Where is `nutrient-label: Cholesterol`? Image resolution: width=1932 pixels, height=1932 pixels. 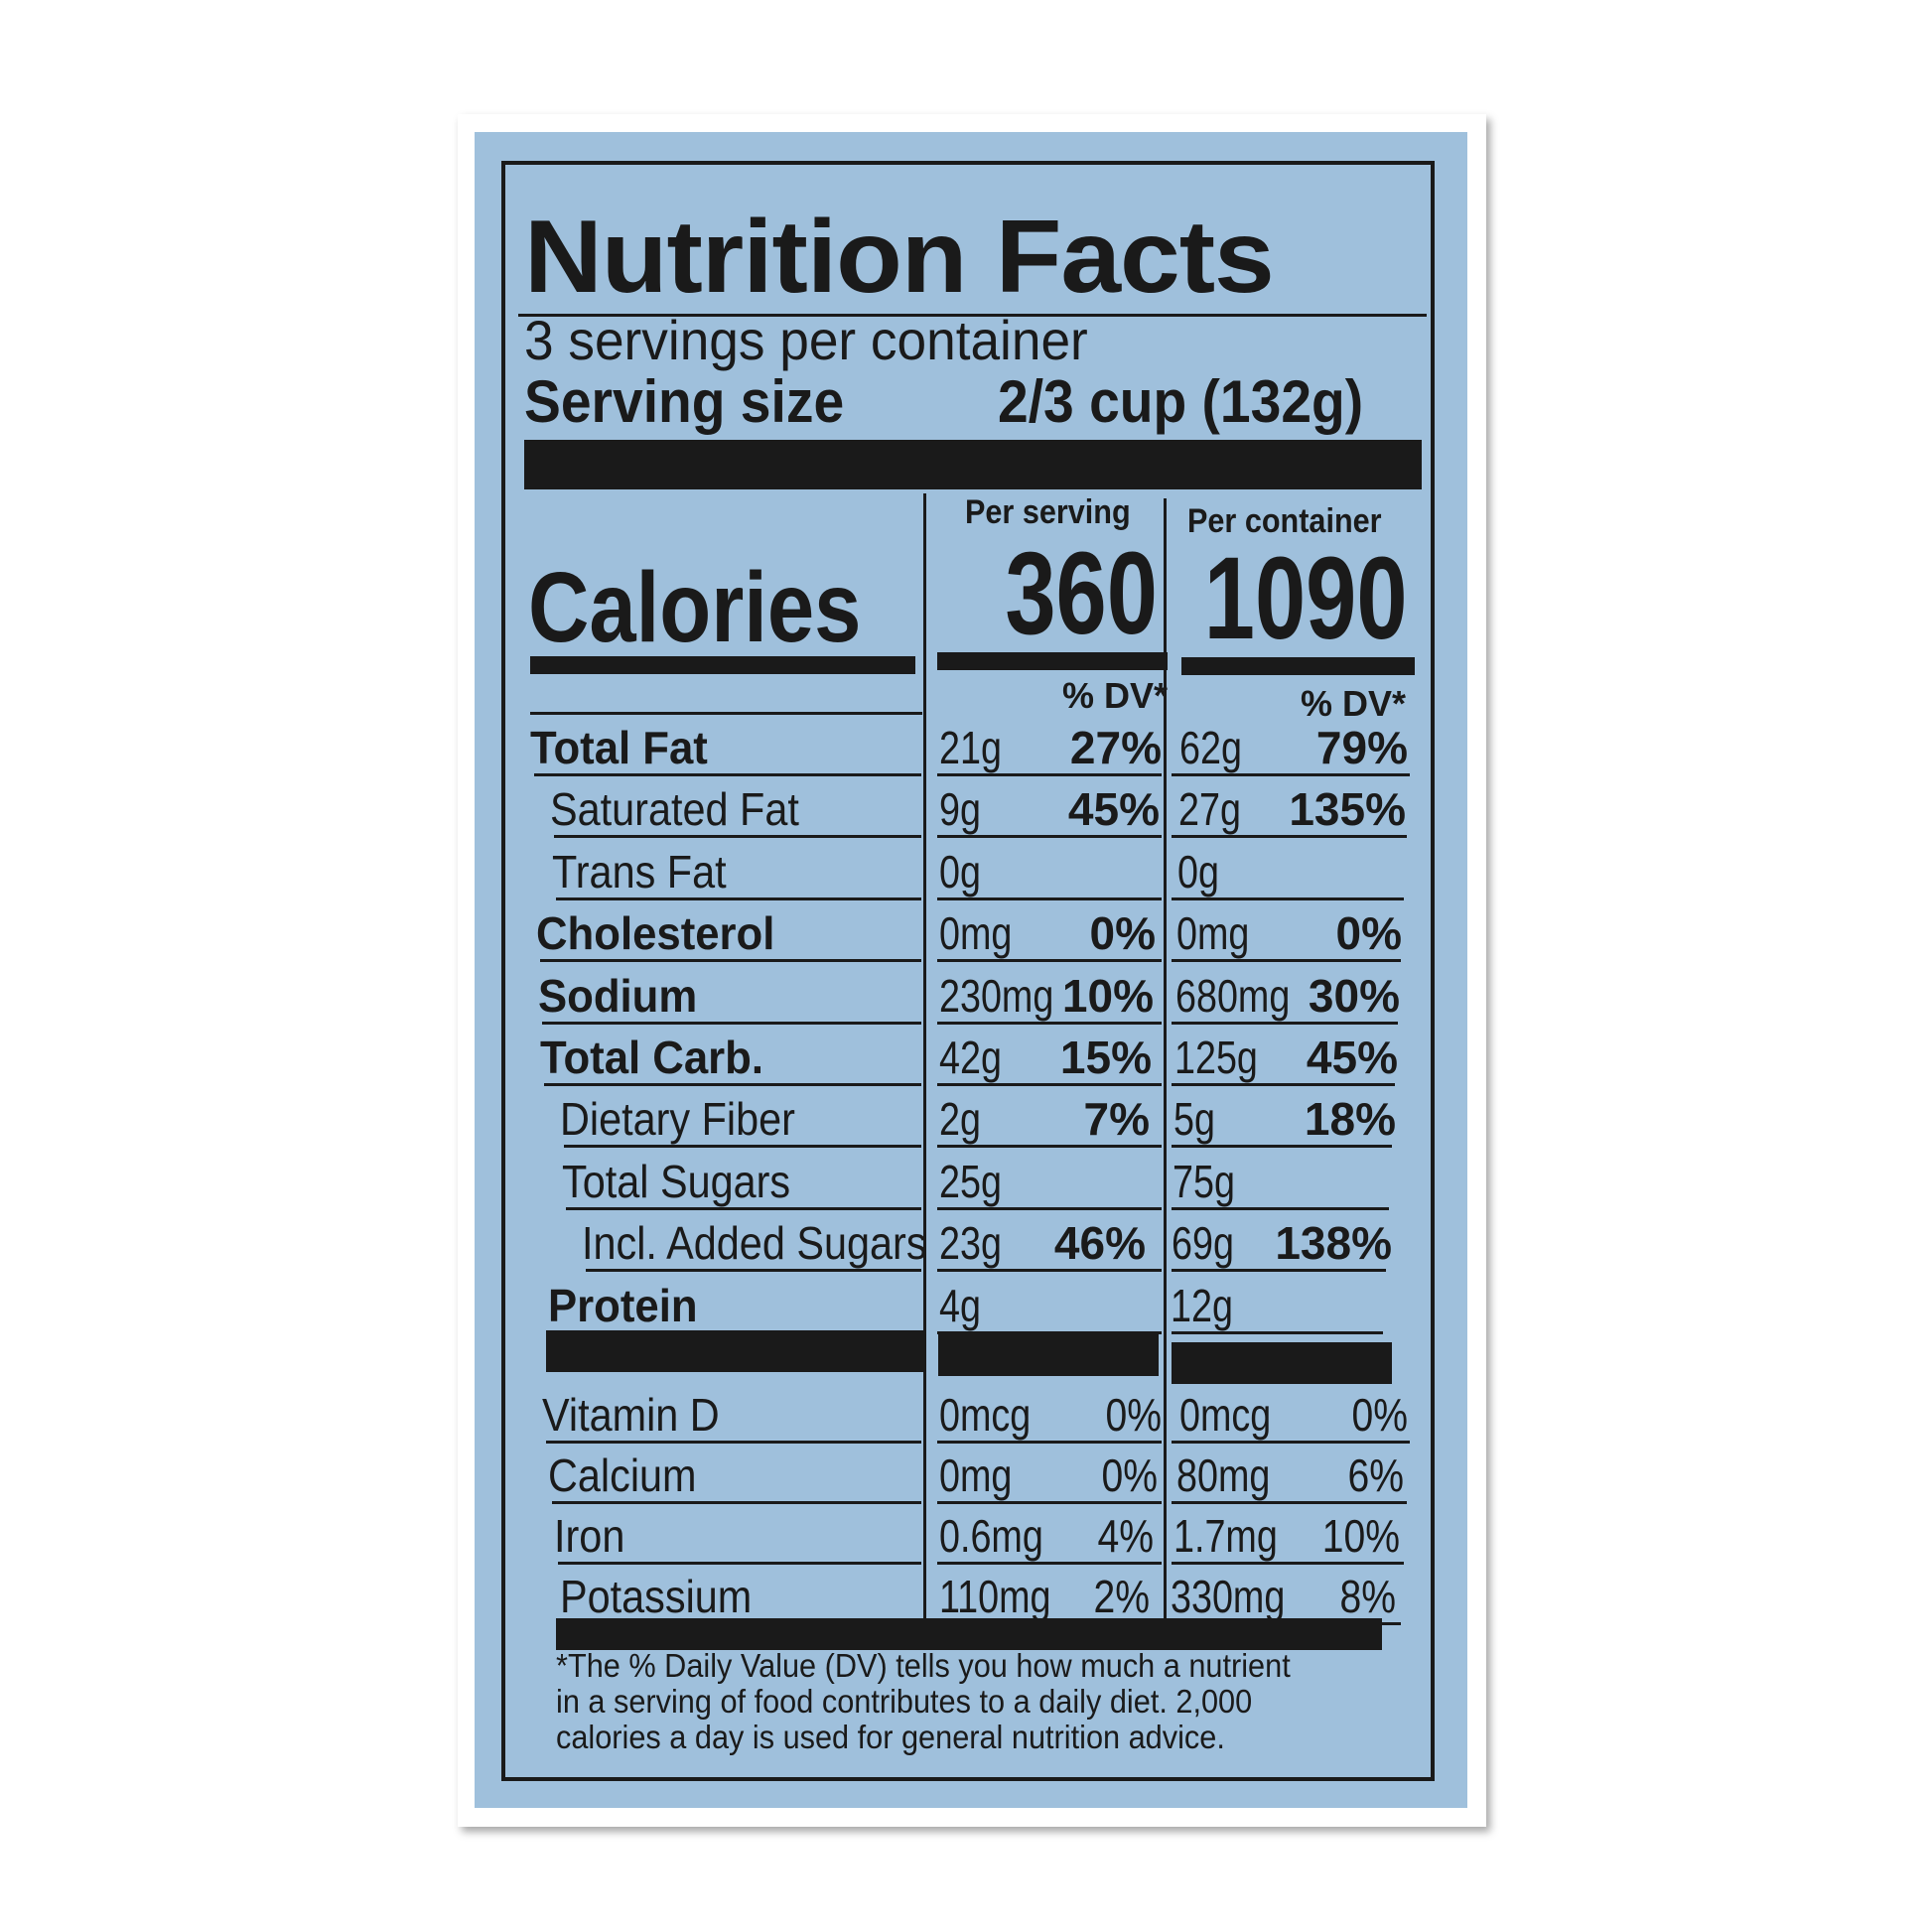
nutrient-label: Cholesterol is located at coordinates (655, 934).